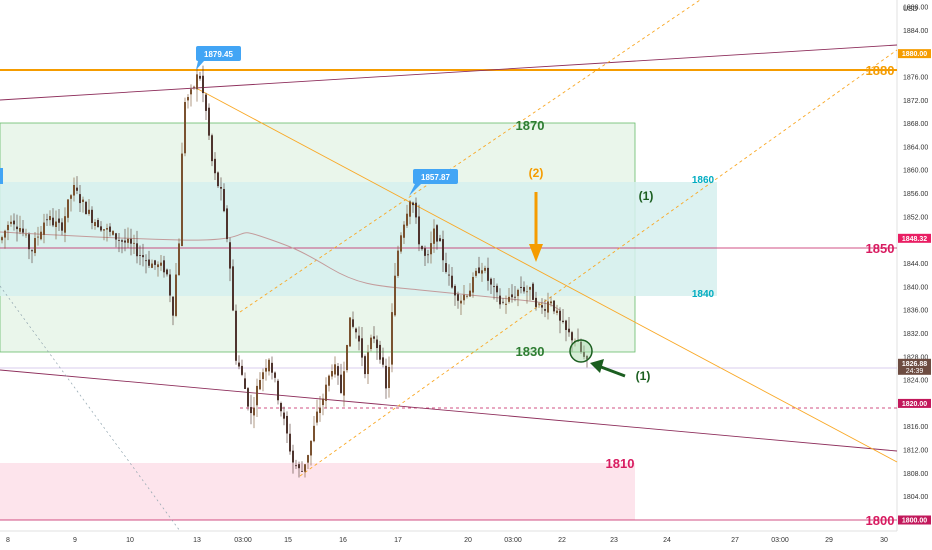 This screenshot has height=550, width=932. I want to click on y-tick-label: 1884.00, so click(915, 31).